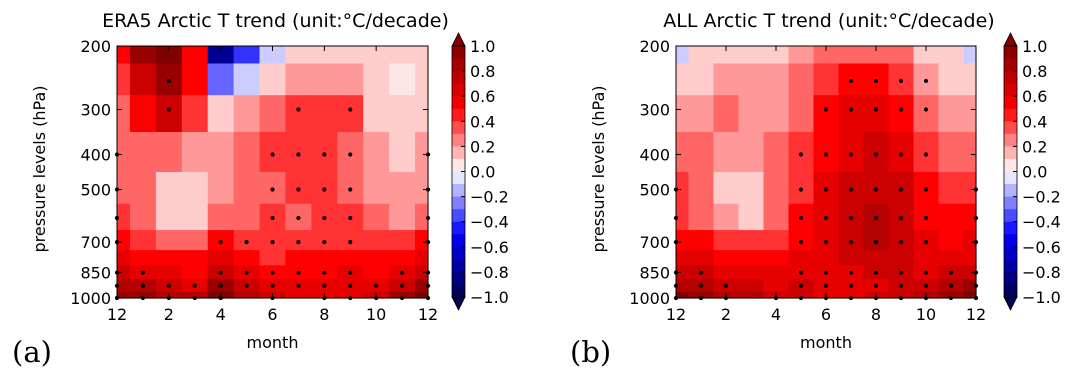 The height and width of the screenshot is (373, 1085). What do you see at coordinates (482, 46) in the screenshot?
I see `colorbar-tick-label: 1.0` at bounding box center [482, 46].